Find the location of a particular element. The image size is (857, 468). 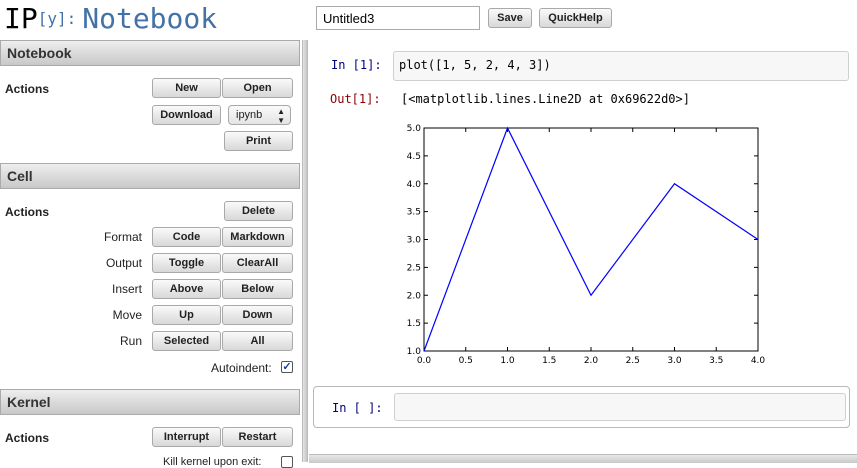

logo-notebook: Notebook is located at coordinates (150, 18).